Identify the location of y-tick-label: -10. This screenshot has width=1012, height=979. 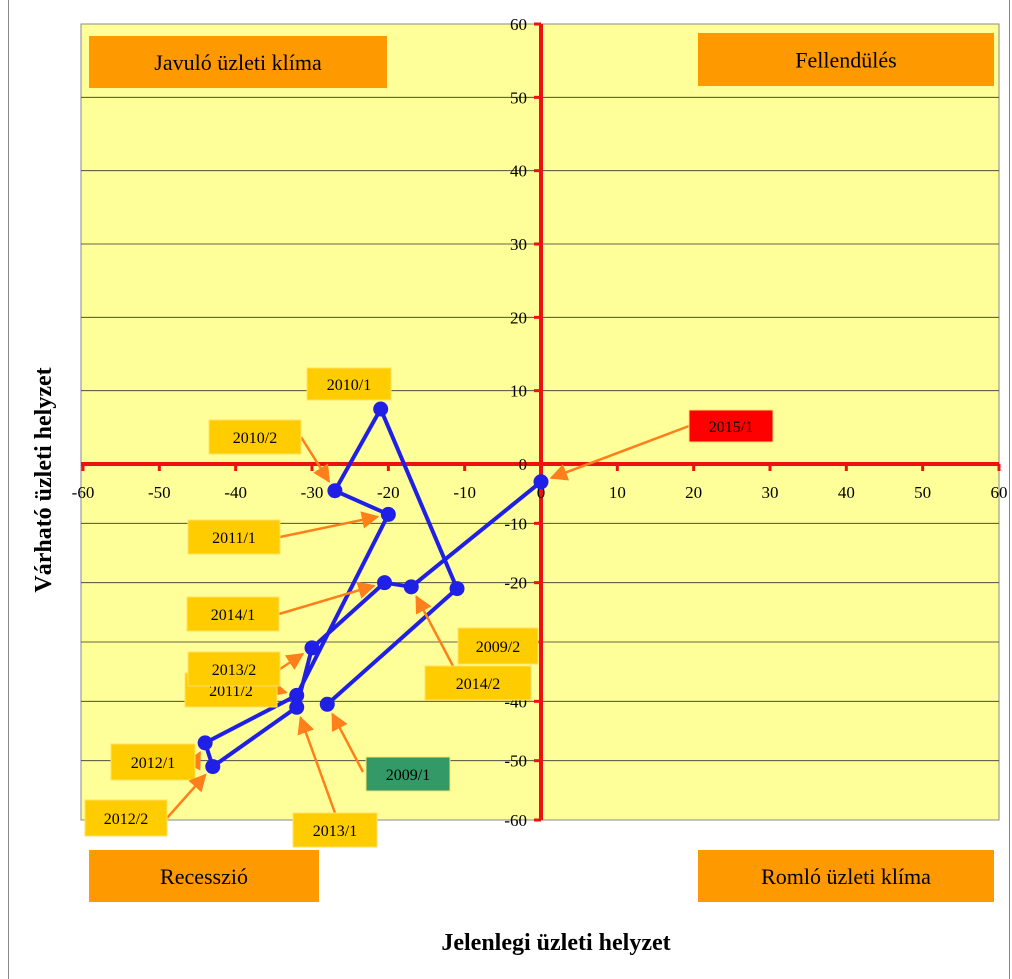
(515, 523).